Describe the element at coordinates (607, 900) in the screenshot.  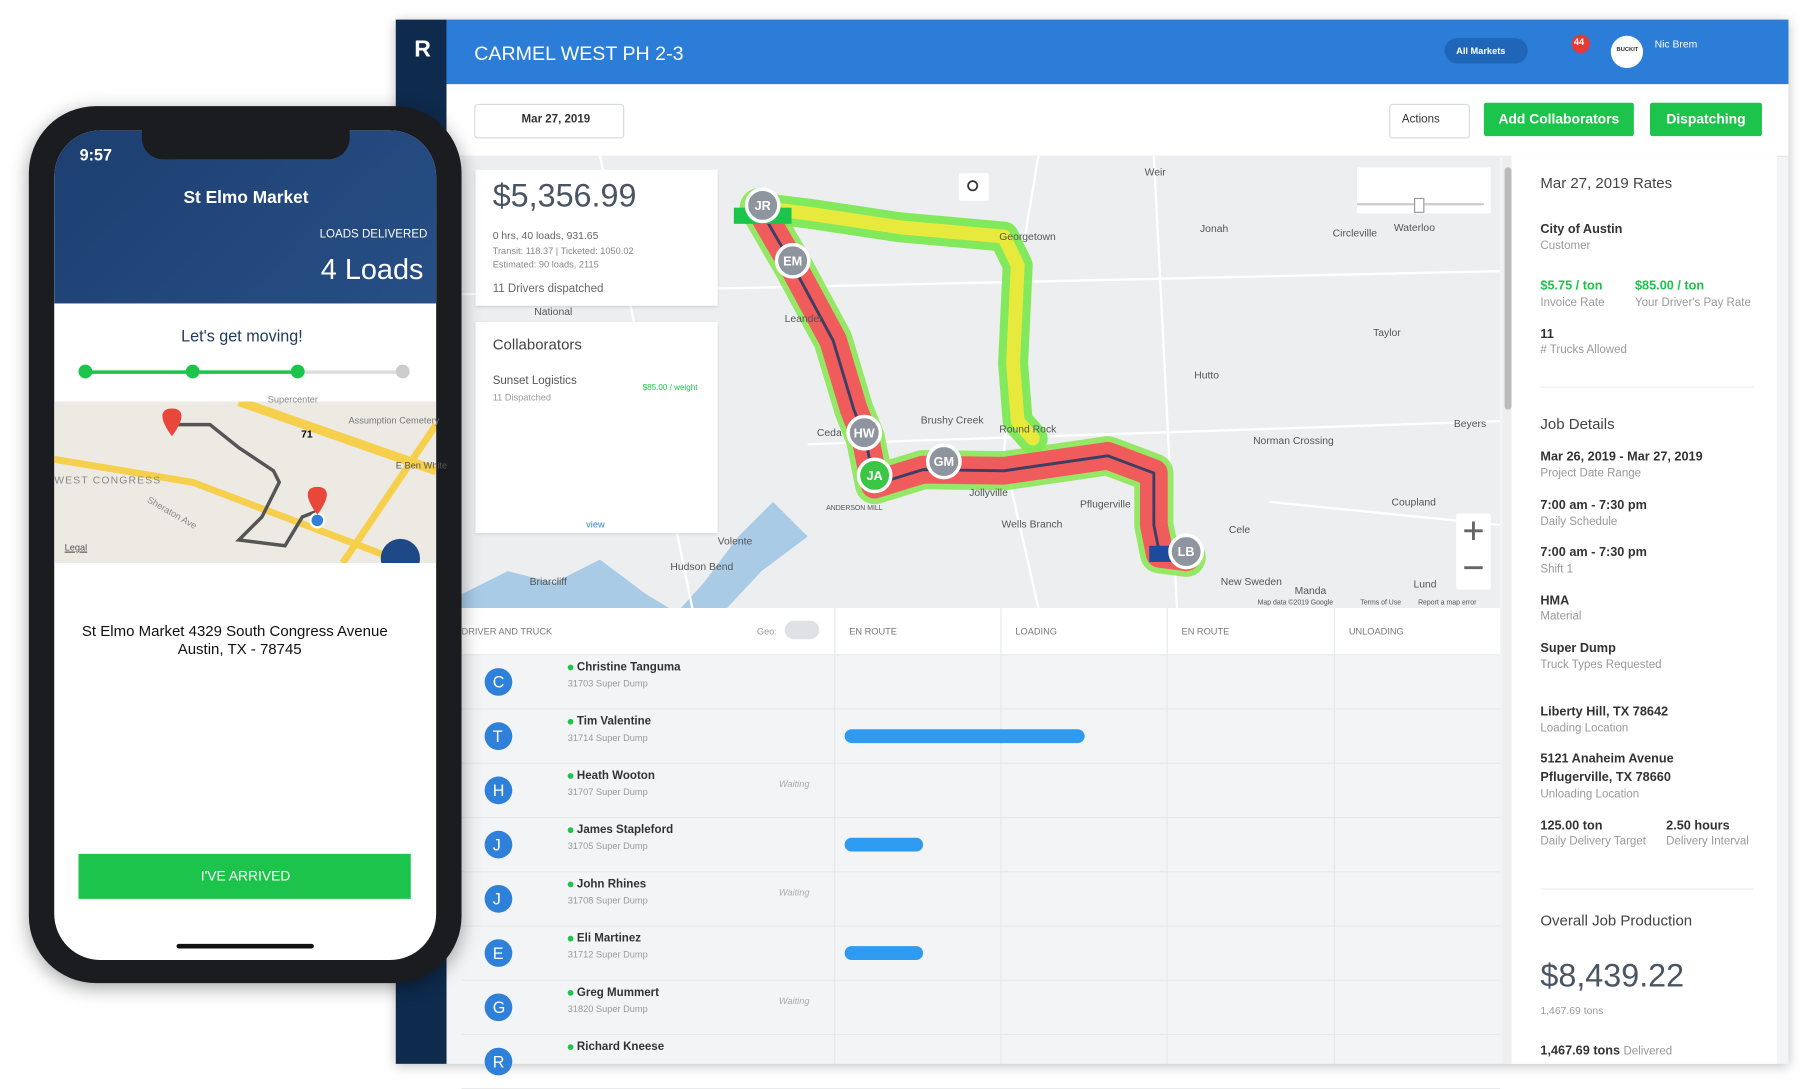
I see `driver-truck: 31708 Super Dump` at that location.